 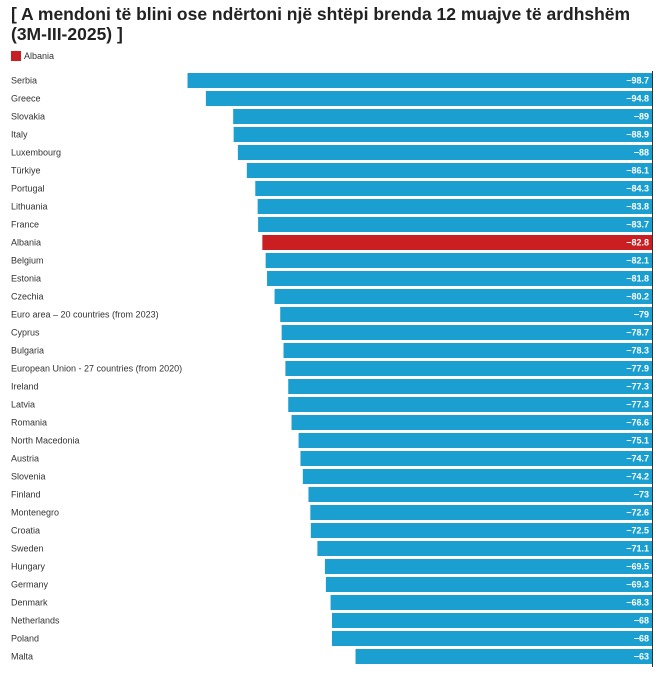 What do you see at coordinates (637, 351) in the screenshot?
I see `data-label: −78.3` at bounding box center [637, 351].